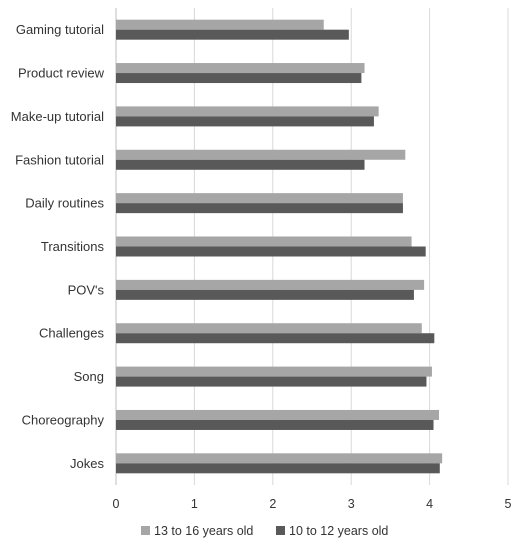  I want to click on category-label: Daily routines, so click(64, 203).